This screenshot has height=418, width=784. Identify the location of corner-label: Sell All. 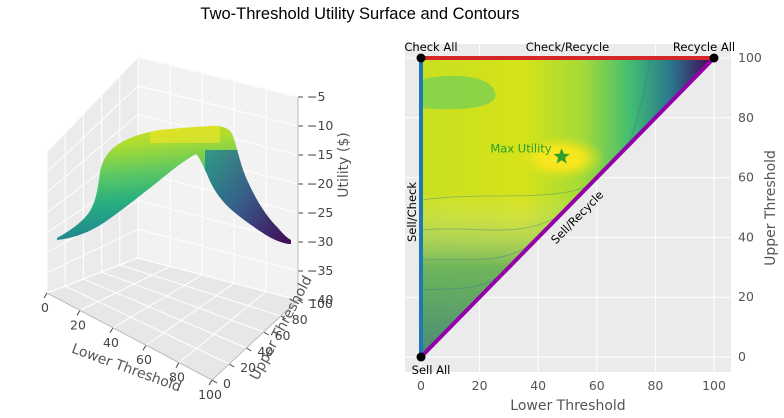
(431, 370).